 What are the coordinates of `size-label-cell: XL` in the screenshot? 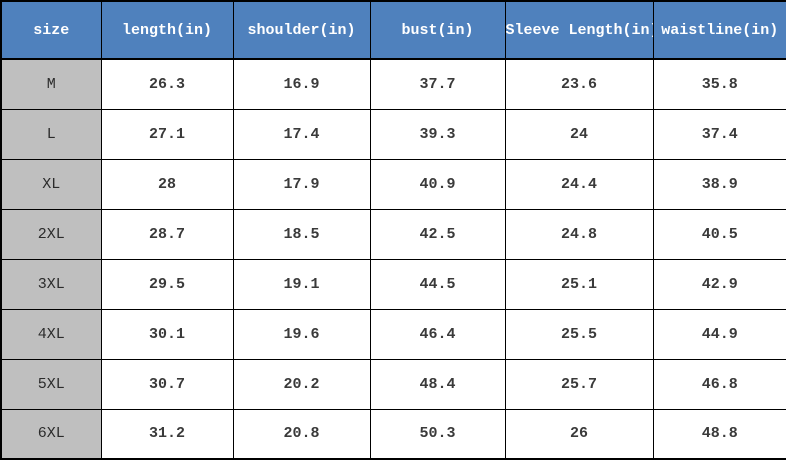 It's located at (51, 184).